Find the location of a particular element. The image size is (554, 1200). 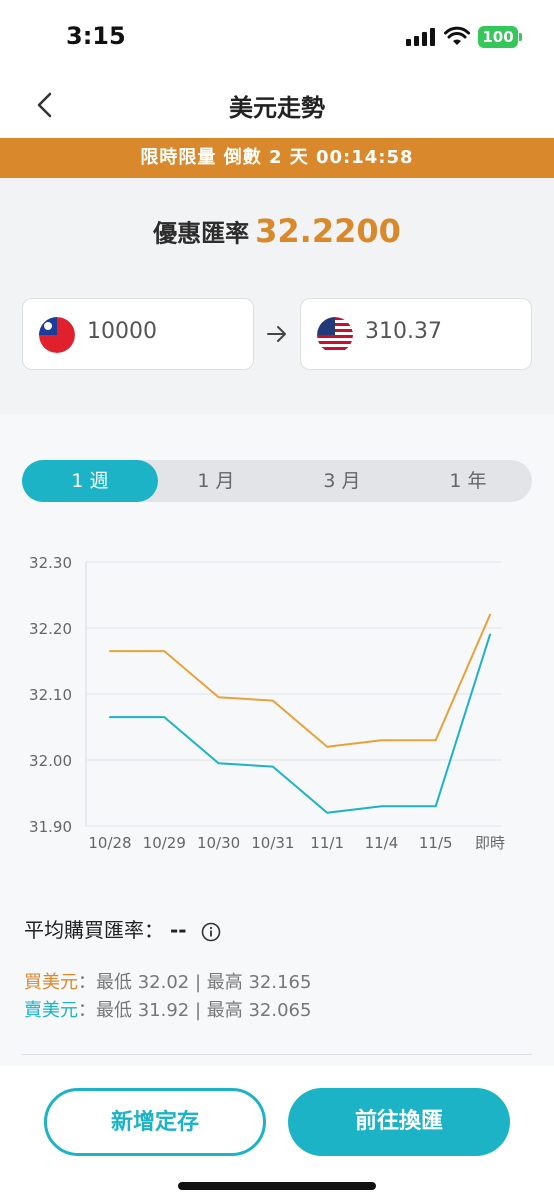

nav-bar: 美元走勢 is located at coordinates (277, 105).